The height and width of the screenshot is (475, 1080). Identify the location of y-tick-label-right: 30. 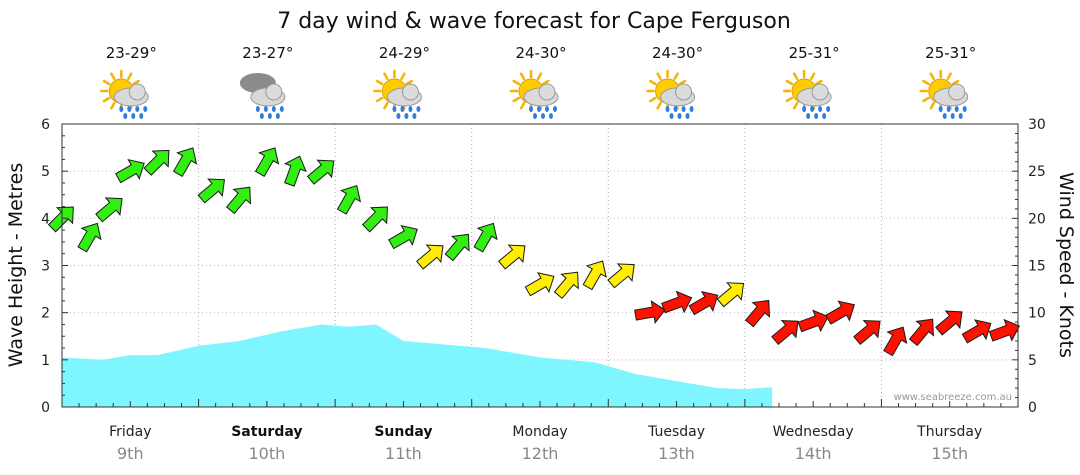
(1037, 125).